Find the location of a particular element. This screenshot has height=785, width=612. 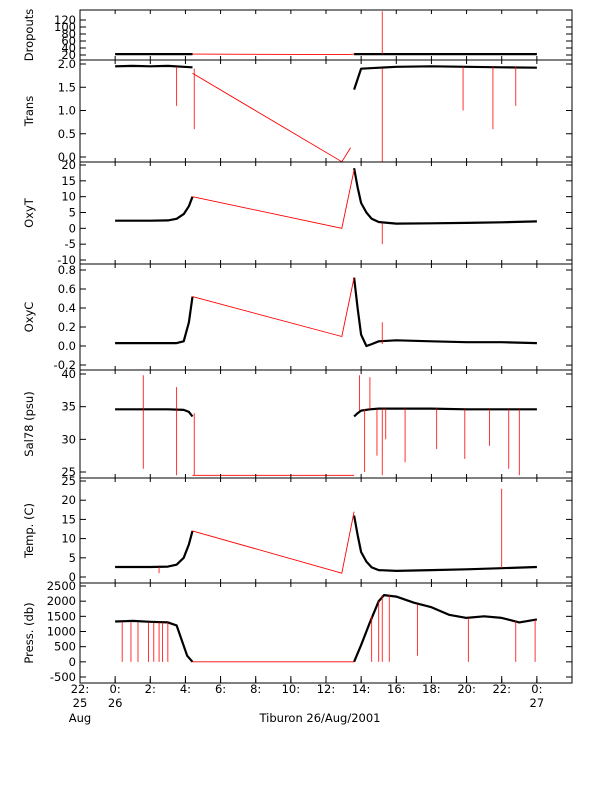

panel-7-ytick-label: 0 is located at coordinates (72, 662).